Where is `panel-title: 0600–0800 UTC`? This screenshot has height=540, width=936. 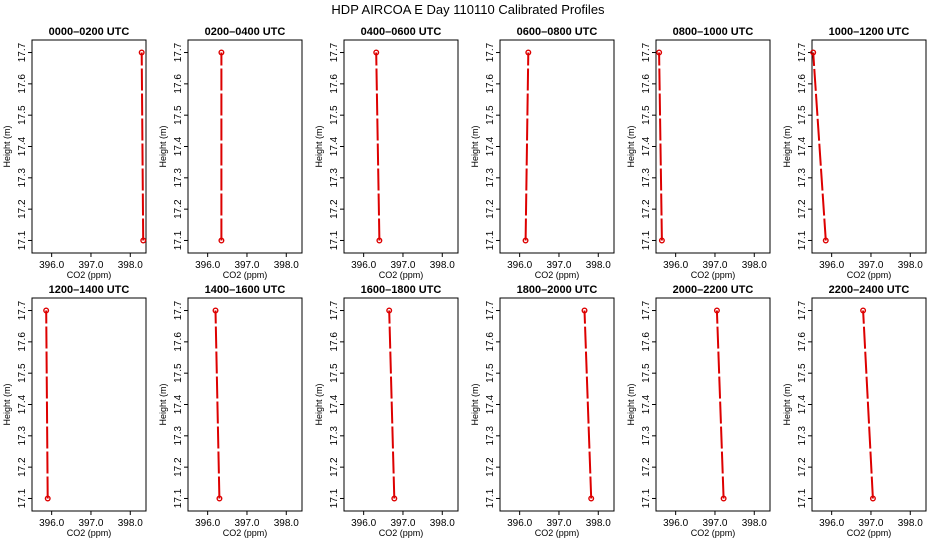 panel-title: 0600–0800 UTC is located at coordinates (557, 32).